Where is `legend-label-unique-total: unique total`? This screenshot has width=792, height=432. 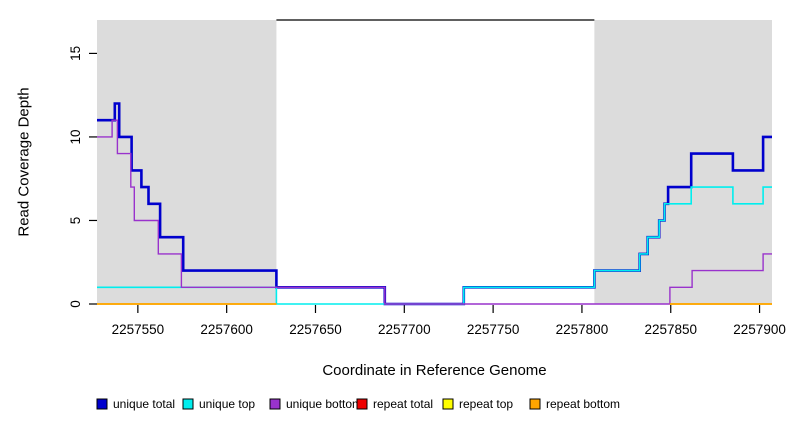 legend-label-unique-total: unique total is located at coordinates (144, 404).